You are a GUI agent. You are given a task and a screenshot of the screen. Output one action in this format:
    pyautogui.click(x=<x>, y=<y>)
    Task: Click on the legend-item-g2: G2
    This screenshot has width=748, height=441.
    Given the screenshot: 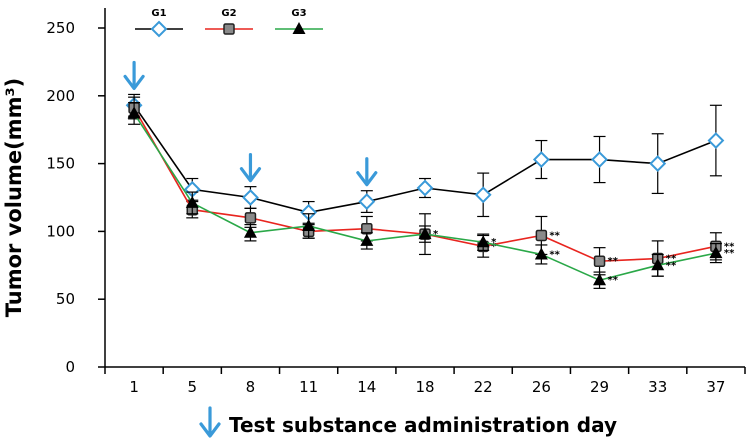 What is the action you would take?
    pyautogui.click(x=229, y=21)
    